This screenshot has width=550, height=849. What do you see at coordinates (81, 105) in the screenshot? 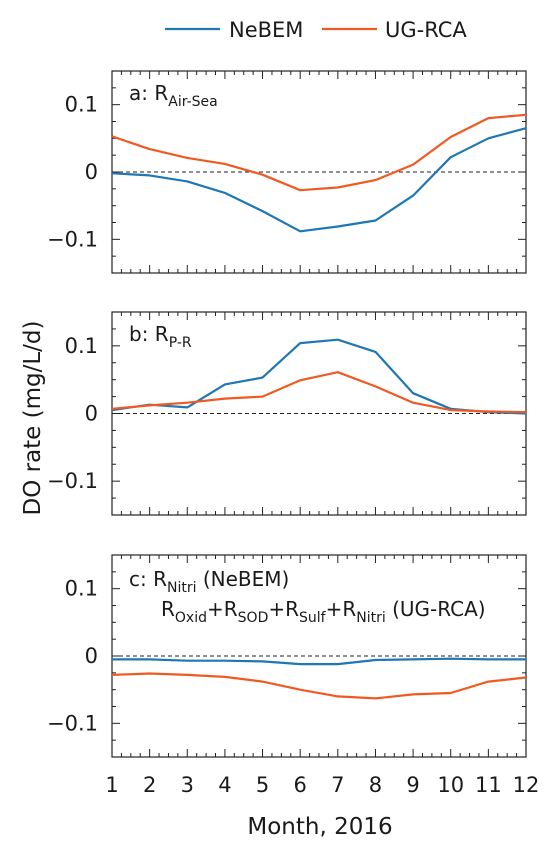
I see `panel-a-ytick-label: 0.1` at bounding box center [81, 105].